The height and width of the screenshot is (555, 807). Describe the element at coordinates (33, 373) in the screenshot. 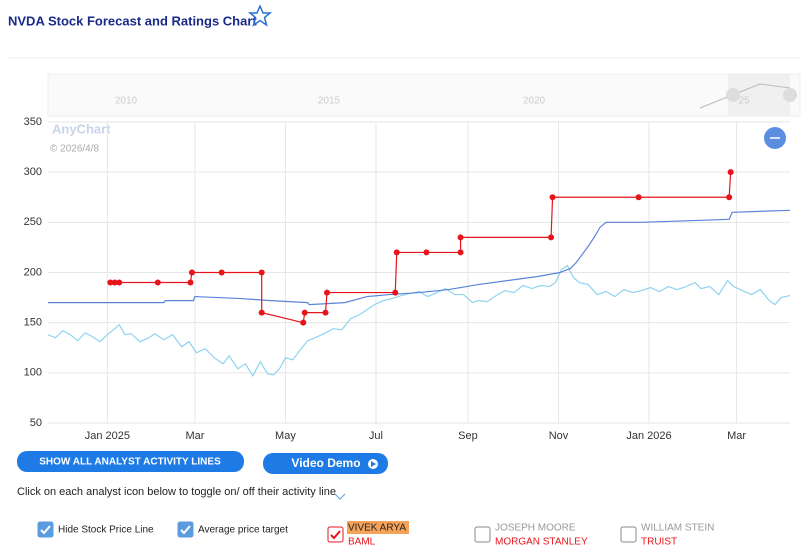

I see `y-tick-label: 100` at that location.